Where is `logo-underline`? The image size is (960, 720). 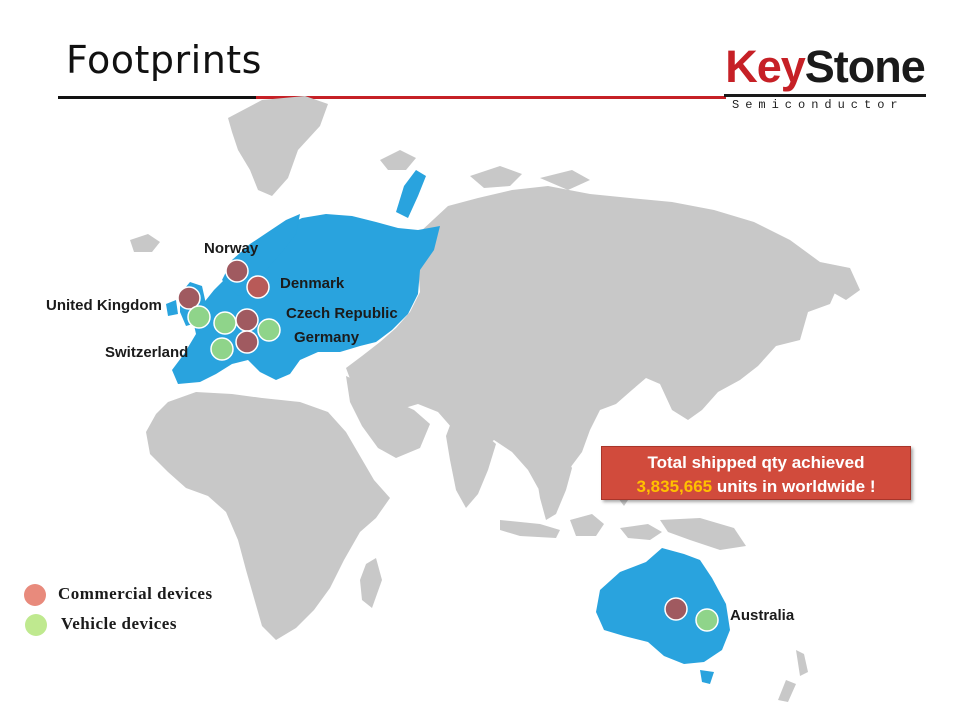 logo-underline is located at coordinates (825, 95).